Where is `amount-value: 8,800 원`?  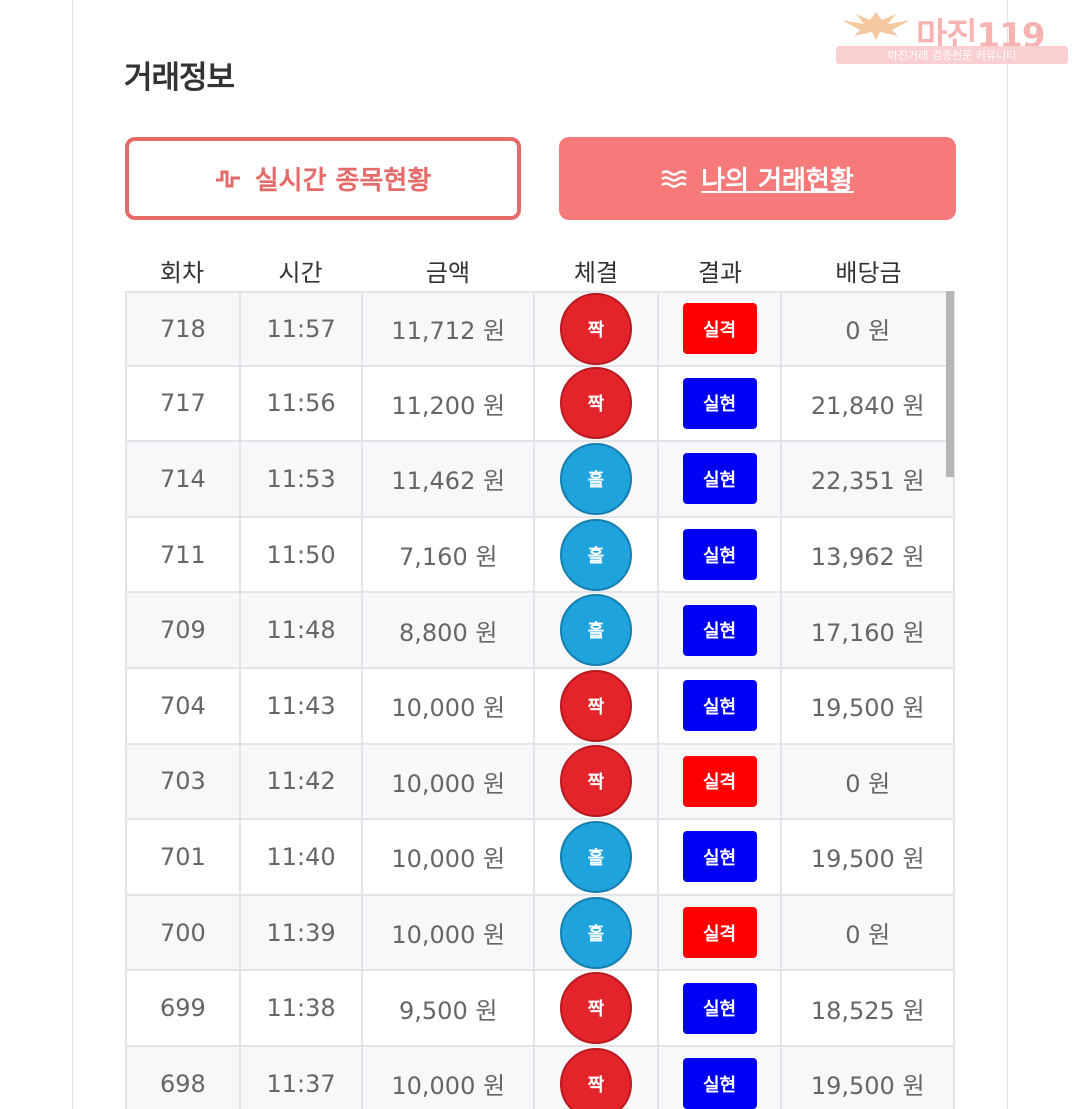 amount-value: 8,800 원 is located at coordinates (448, 632).